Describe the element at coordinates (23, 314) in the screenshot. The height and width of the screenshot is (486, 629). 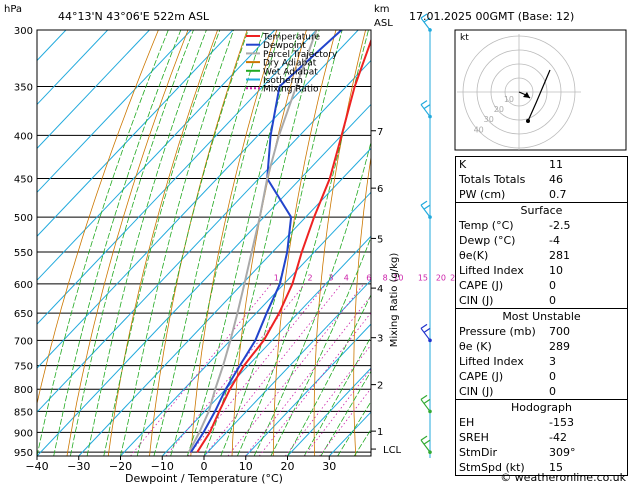
I see `pressure-tick-label: 650` at that location.